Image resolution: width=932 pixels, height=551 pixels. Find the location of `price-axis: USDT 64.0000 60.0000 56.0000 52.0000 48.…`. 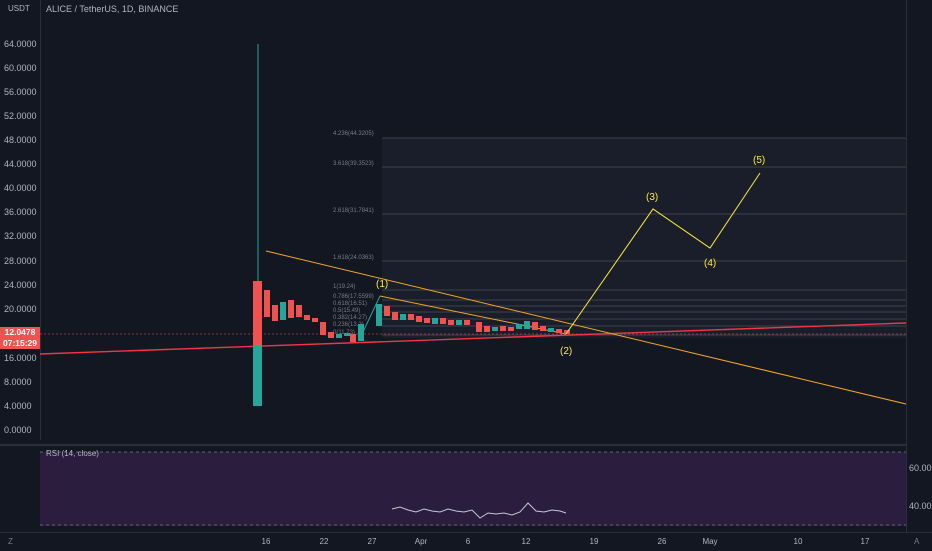

price-axis: USDT 64.0000 60.0000 56.0000 52.0000 48.… is located at coordinates (20, 220).